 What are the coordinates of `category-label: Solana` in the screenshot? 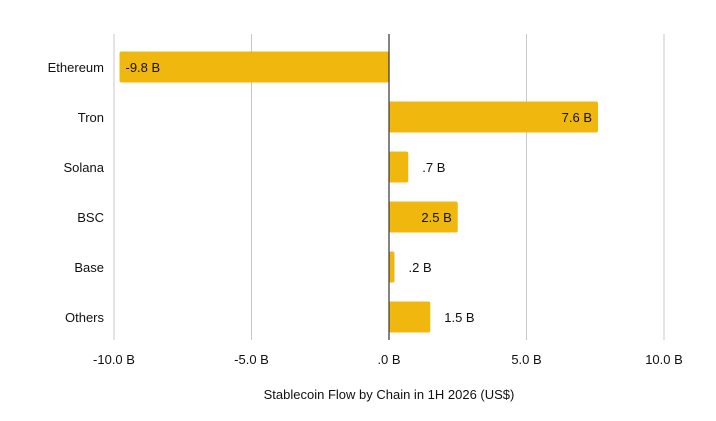 It's located at (84, 167).